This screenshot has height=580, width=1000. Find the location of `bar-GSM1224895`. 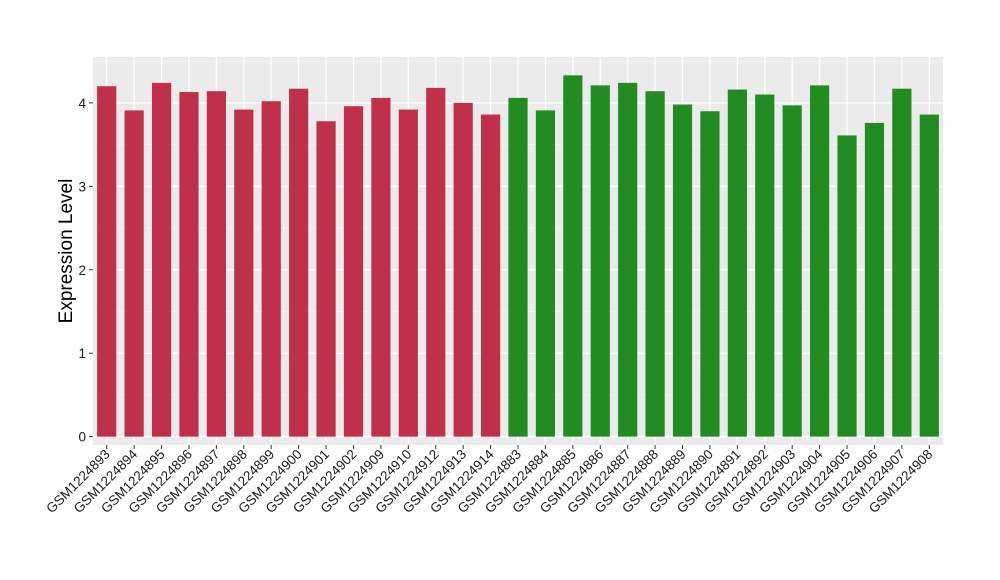

bar-GSM1224895 is located at coordinates (161, 259).